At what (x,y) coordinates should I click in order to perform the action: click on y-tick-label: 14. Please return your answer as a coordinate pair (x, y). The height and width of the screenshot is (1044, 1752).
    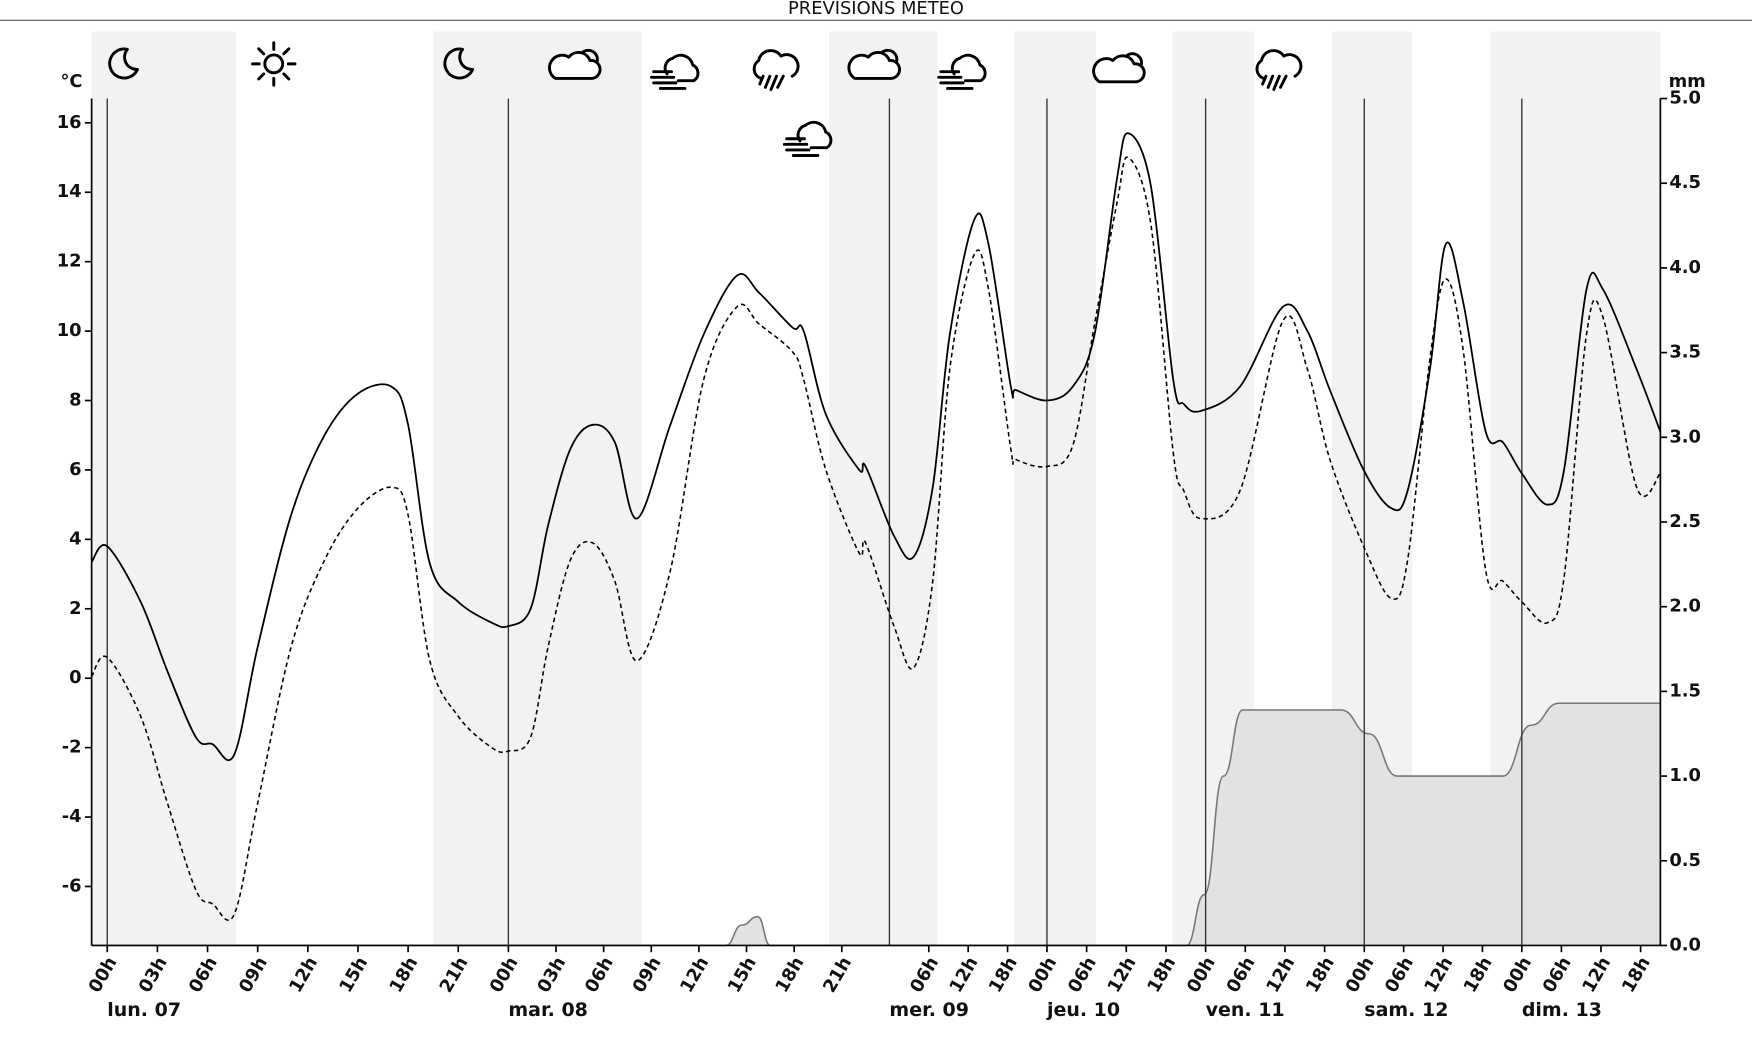
    Looking at the image, I should click on (69, 191).